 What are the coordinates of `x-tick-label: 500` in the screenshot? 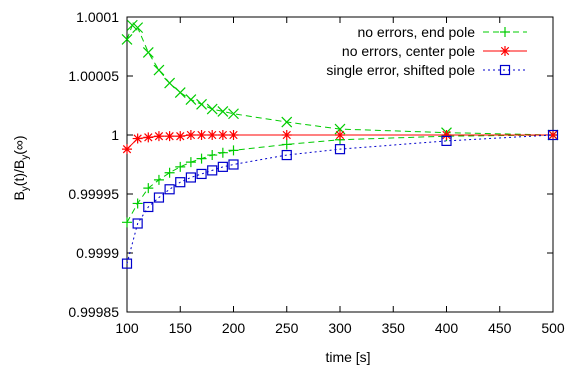 It's located at (553, 328).